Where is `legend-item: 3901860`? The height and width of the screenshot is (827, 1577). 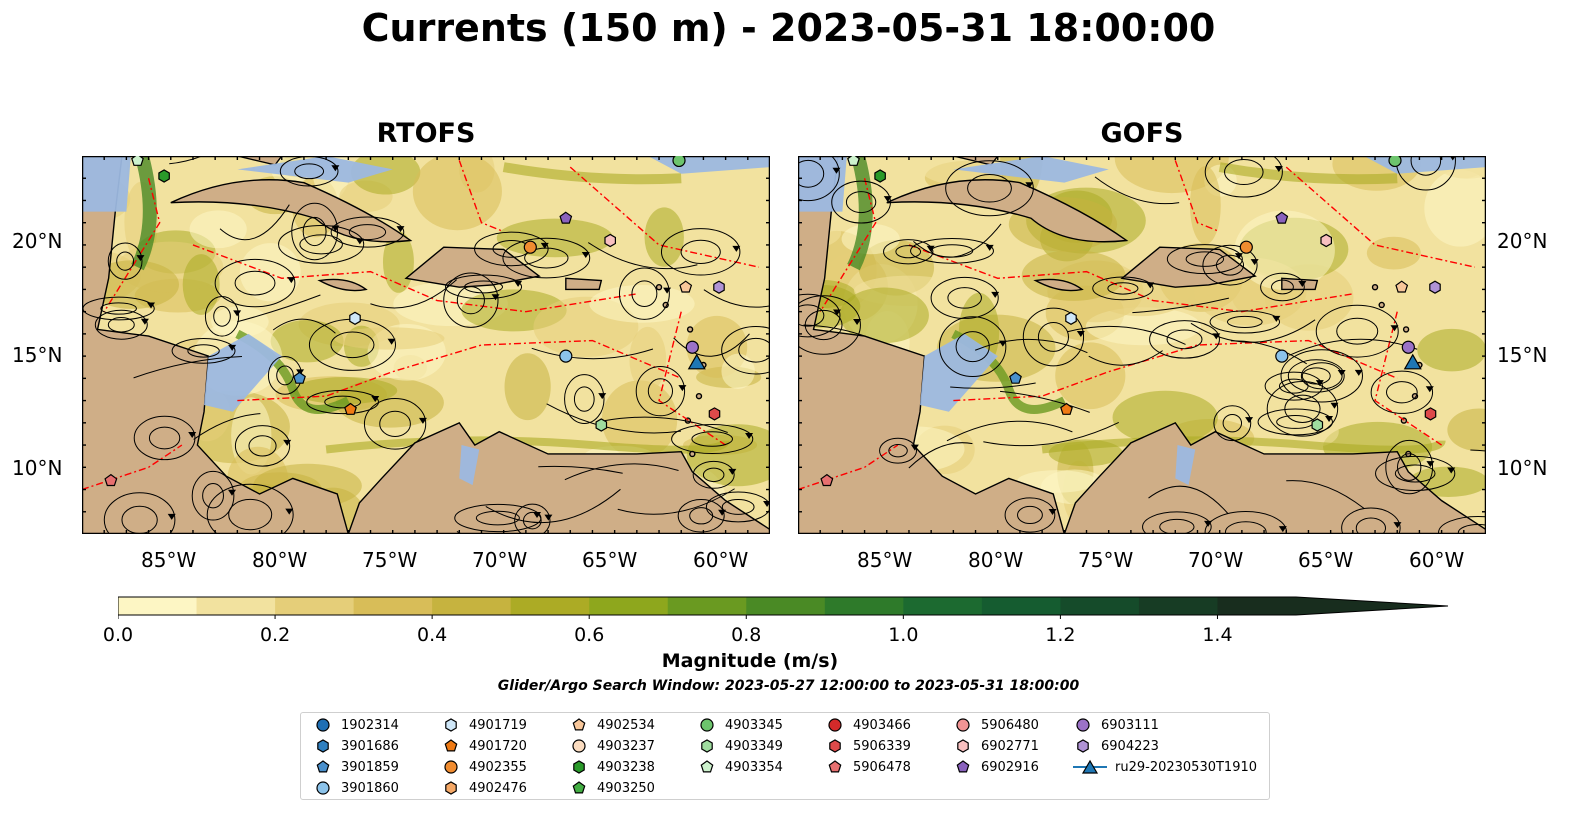 legend-item: 3901860 is located at coordinates (356, 788).